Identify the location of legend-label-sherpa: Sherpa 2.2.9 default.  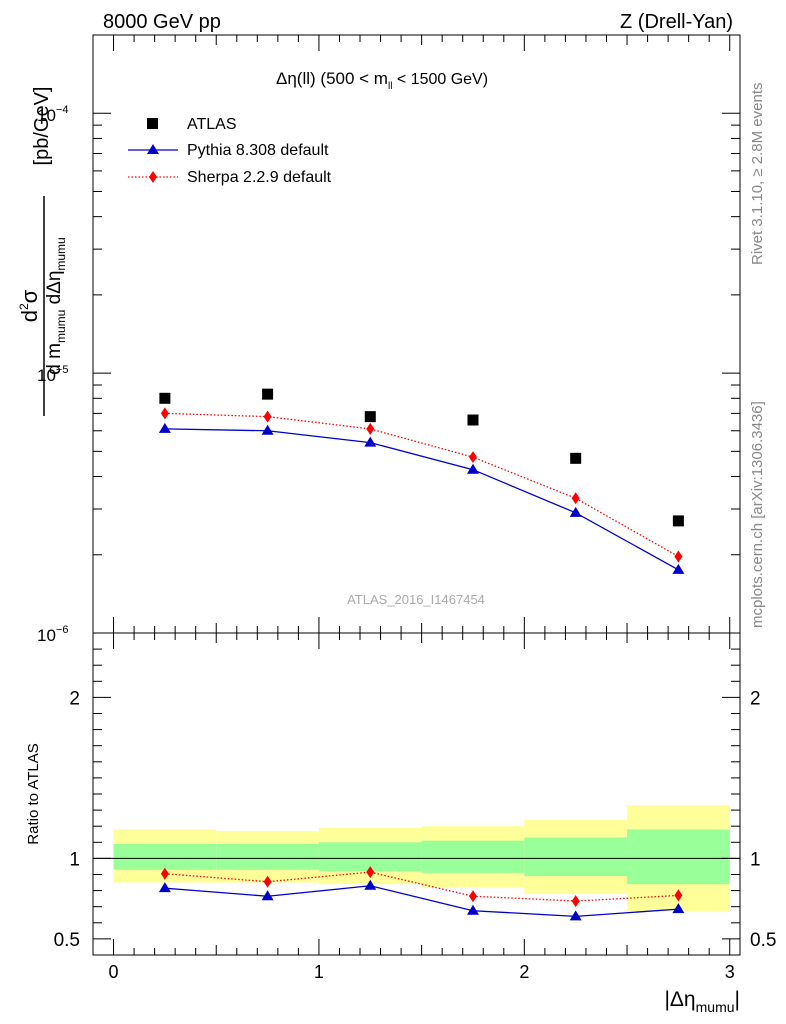
(259, 177).